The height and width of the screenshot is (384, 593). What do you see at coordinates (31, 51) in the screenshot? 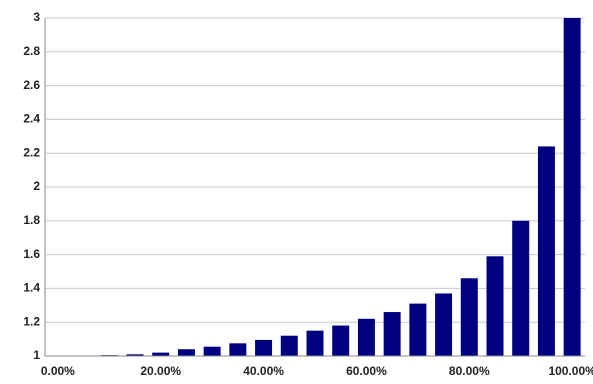
I see `y-tick-label: 2.8` at bounding box center [31, 51].